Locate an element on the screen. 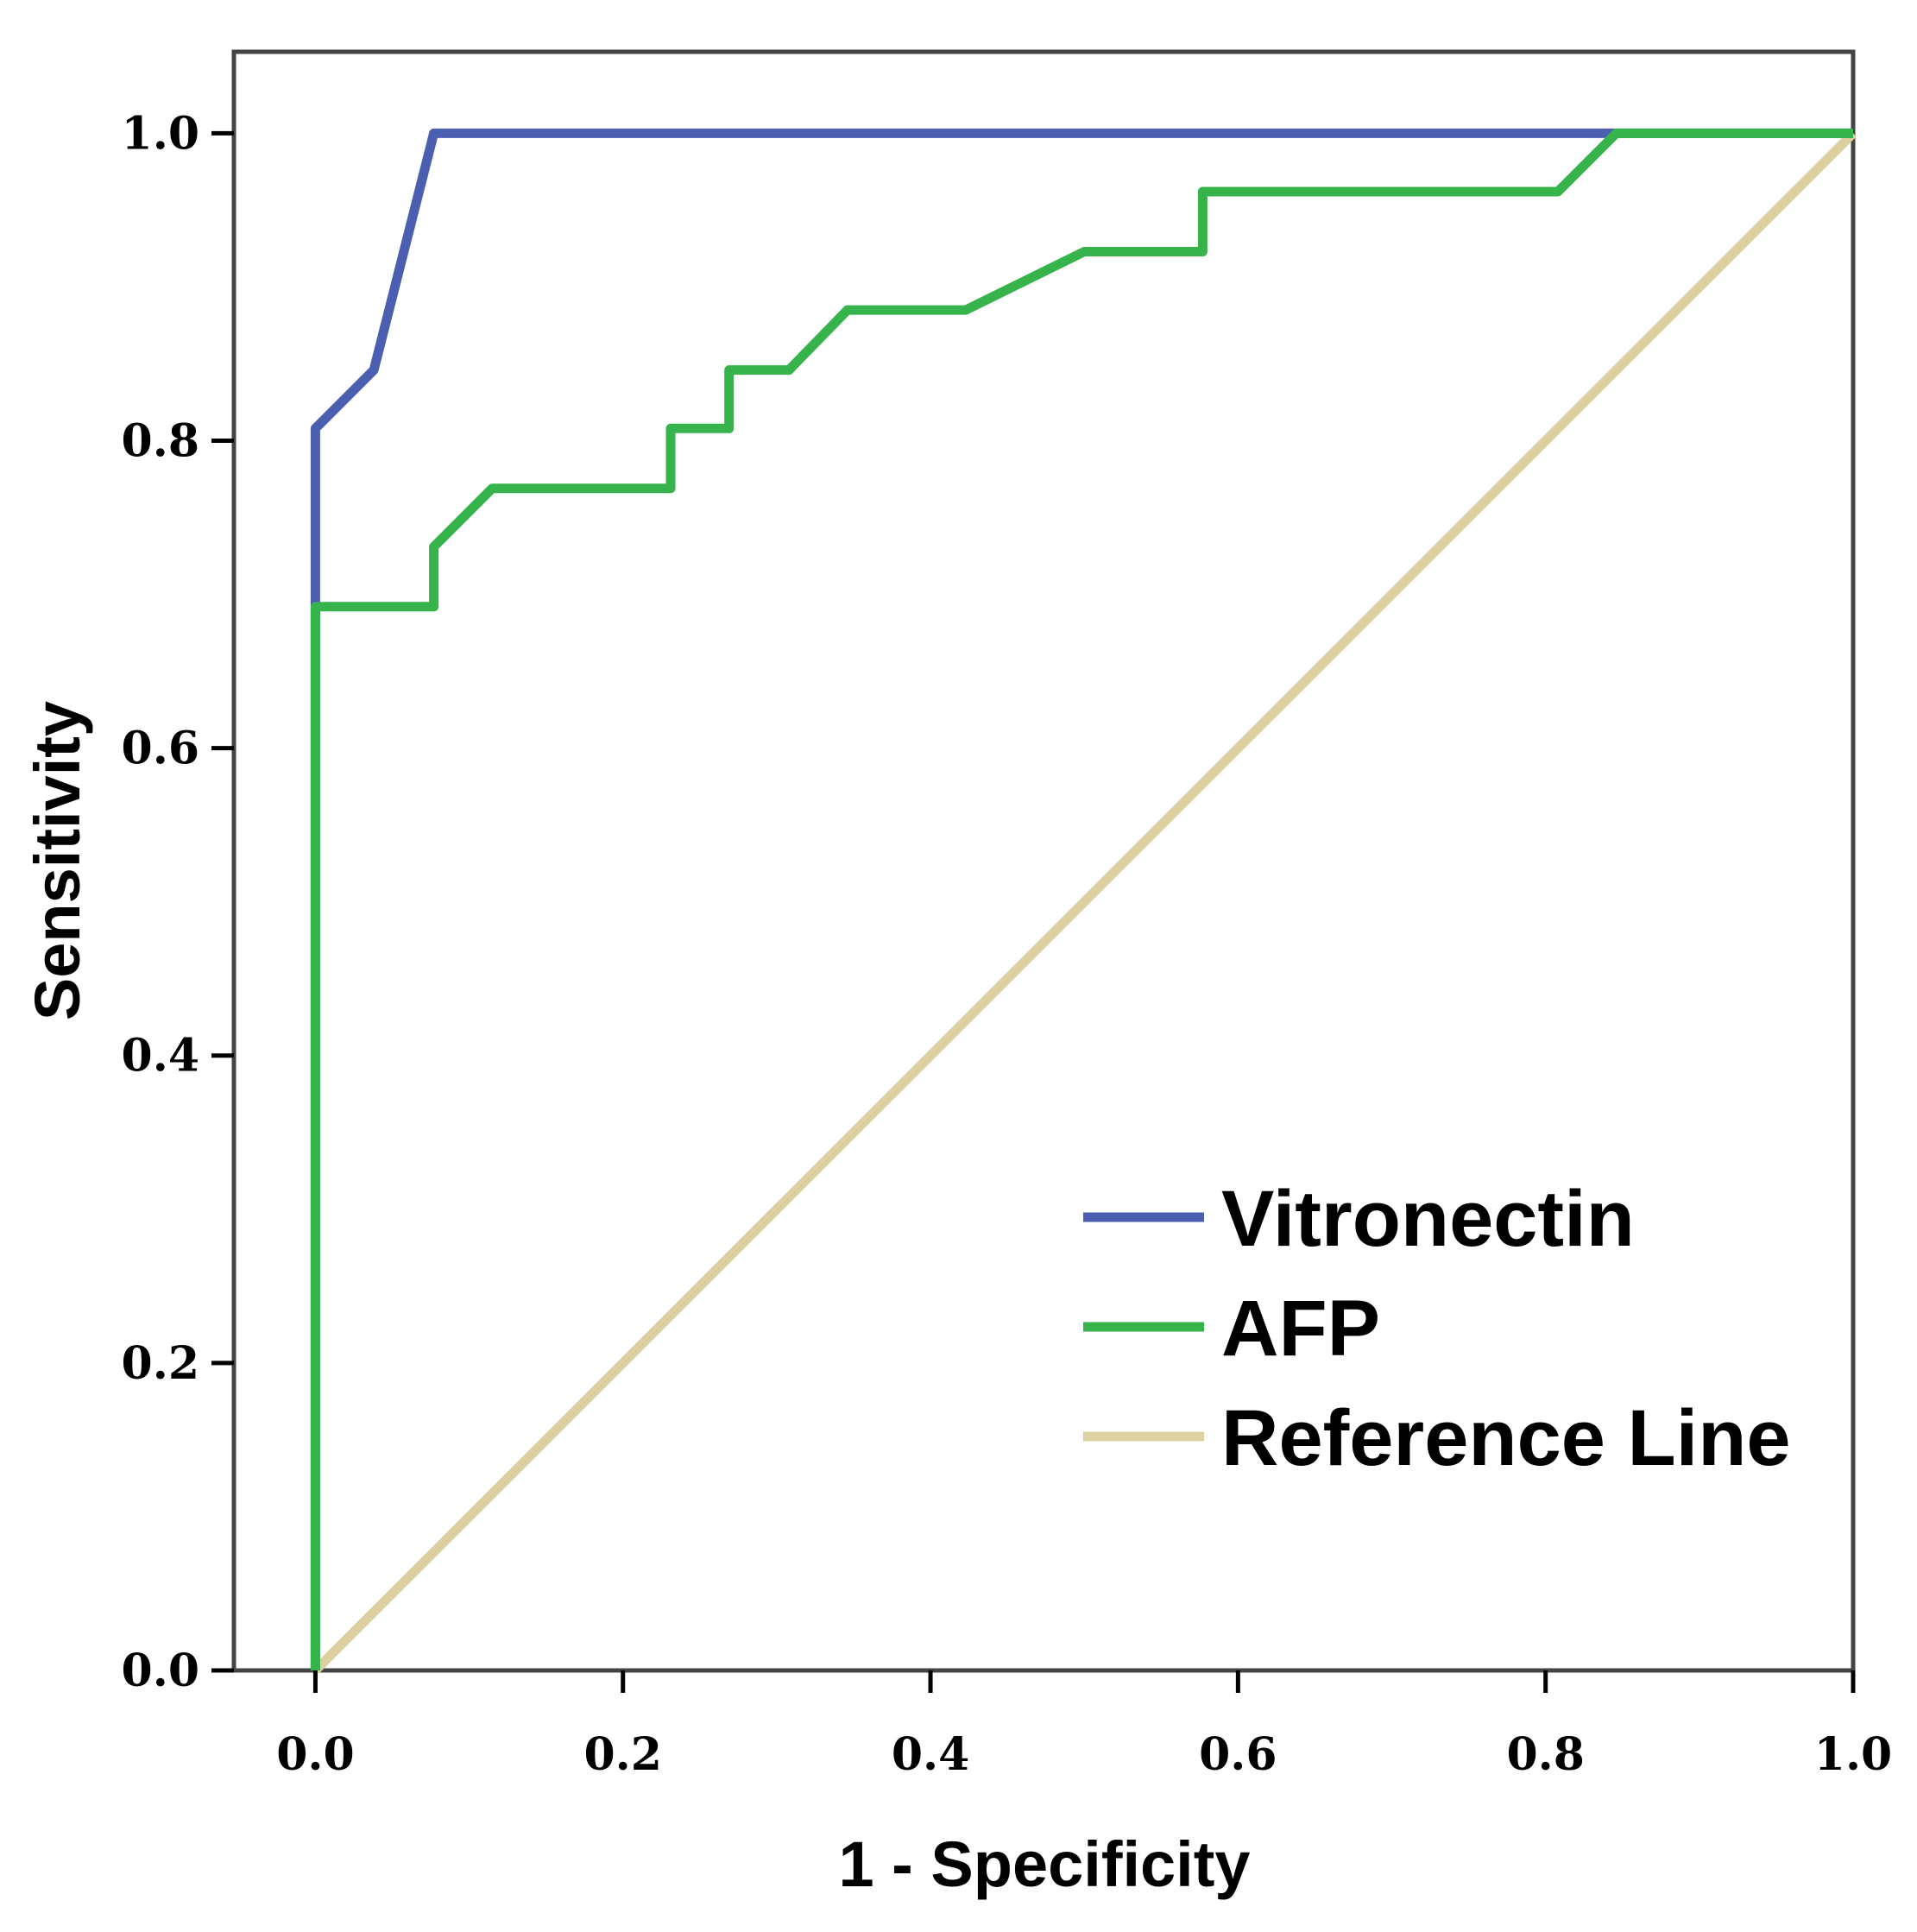  x-axis: 0.0 0.2 0.4 0.6 0.8 1.0 is located at coordinates (1084, 1725).